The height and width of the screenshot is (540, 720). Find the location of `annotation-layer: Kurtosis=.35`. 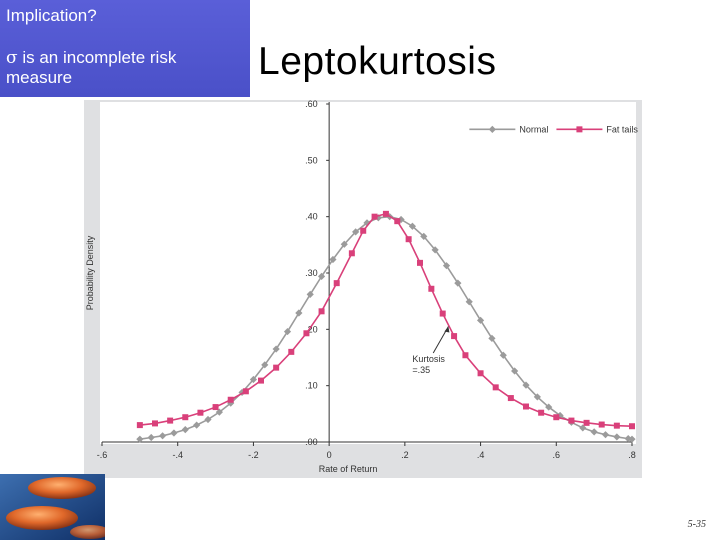

annotation-layer: Kurtosis=.35 is located at coordinates (431, 350).